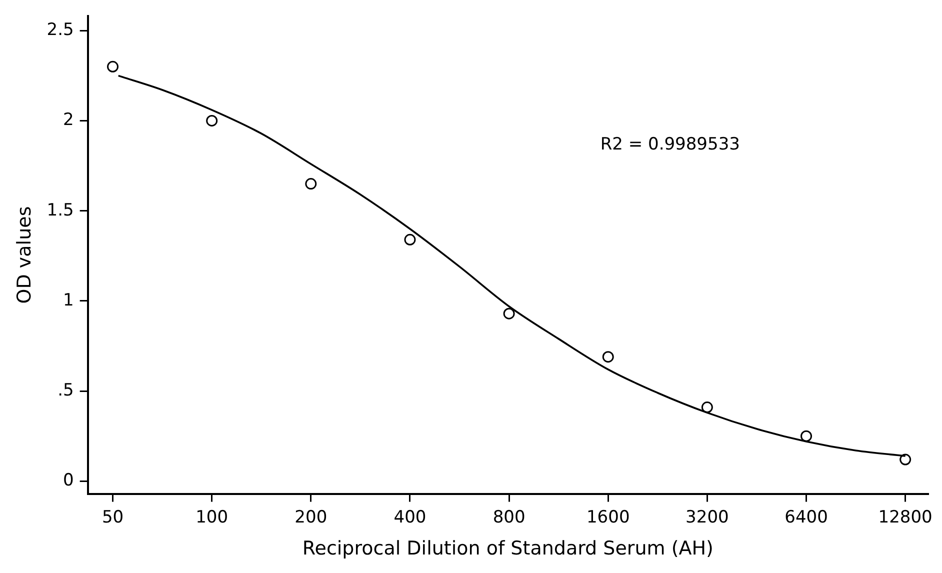 The height and width of the screenshot is (573, 942). I want to click on x-tick-label: 6400, so click(806, 517).